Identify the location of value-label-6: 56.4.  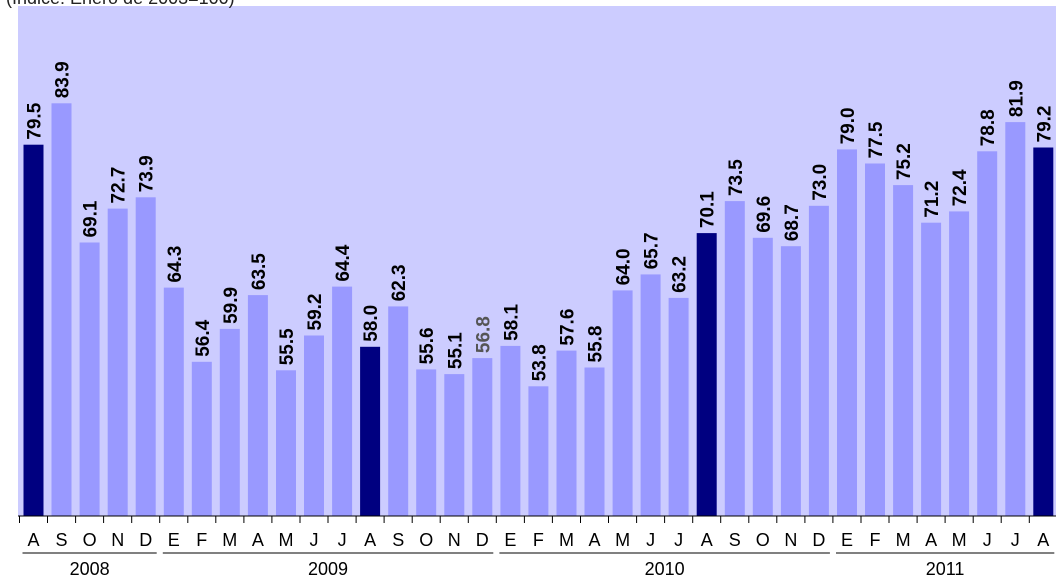
(203, 337).